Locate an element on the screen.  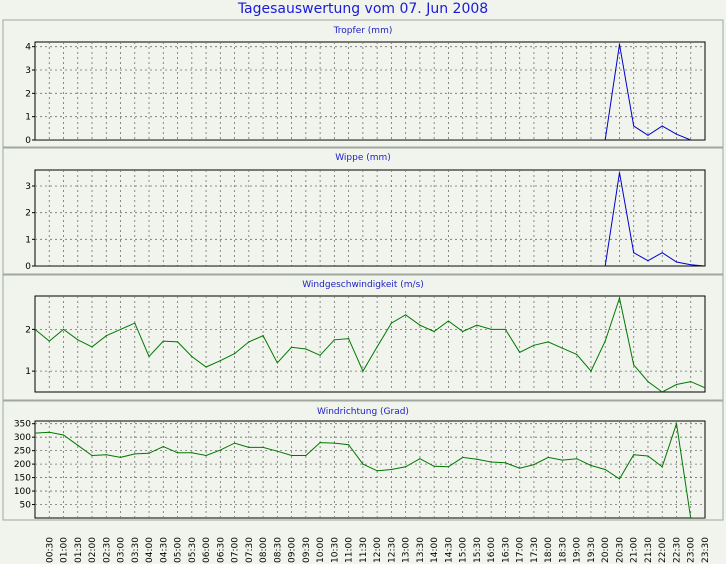
y-tick-label: 1 is located at coordinates (28, 118).